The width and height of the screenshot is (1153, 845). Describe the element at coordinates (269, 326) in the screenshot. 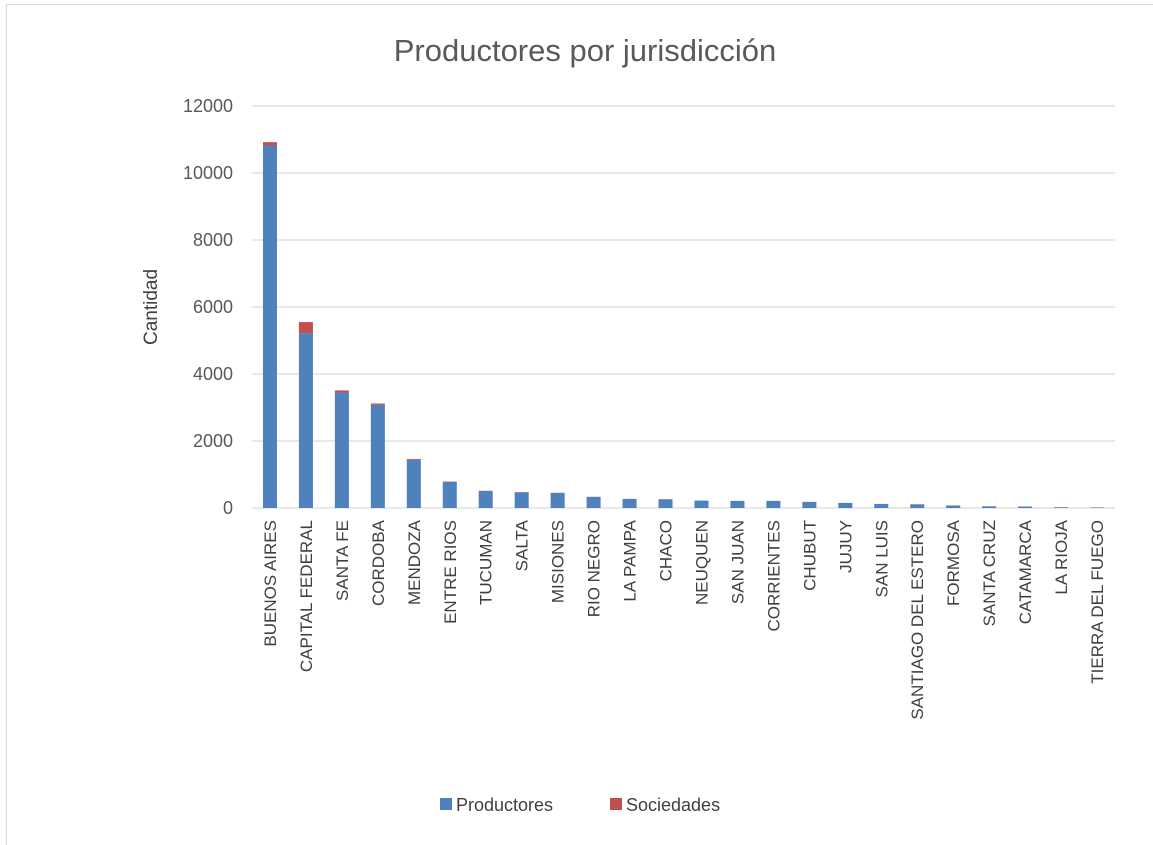

I see `bar-productores-buenos-aires` at that location.